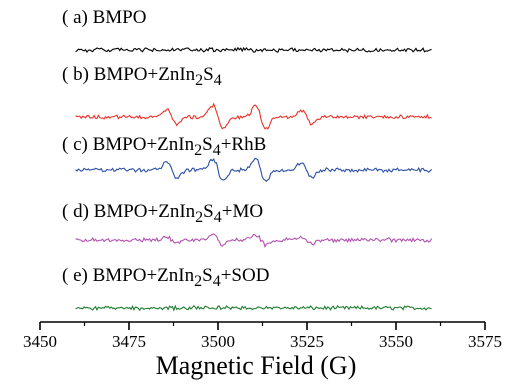 This screenshot has width=512, height=384. I want to click on x-tick-label: 3500, so click(218, 341).